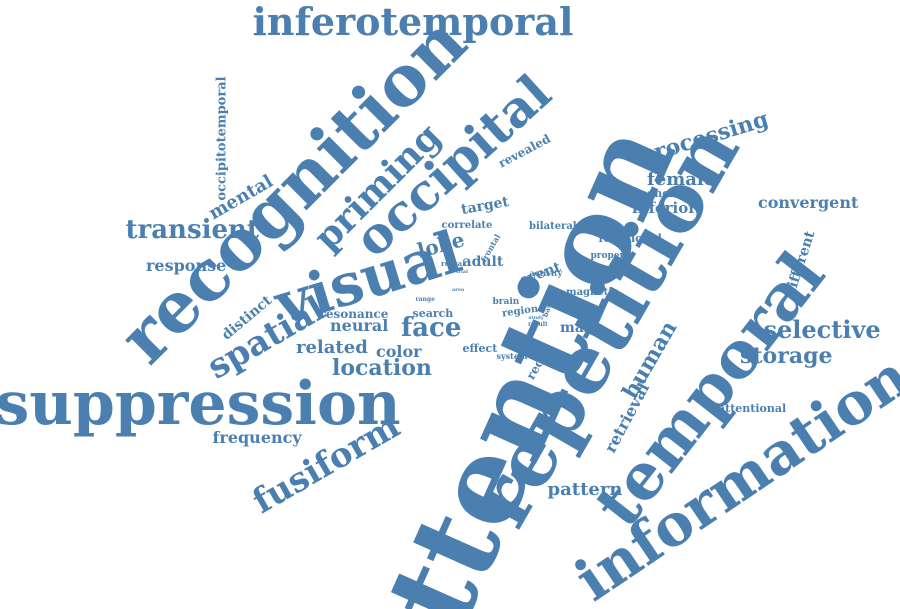 The width and height of the screenshot is (900, 609). Describe the element at coordinates (222, 138) in the screenshot. I see `word-occipitotemporal: occipitotemporal` at that location.